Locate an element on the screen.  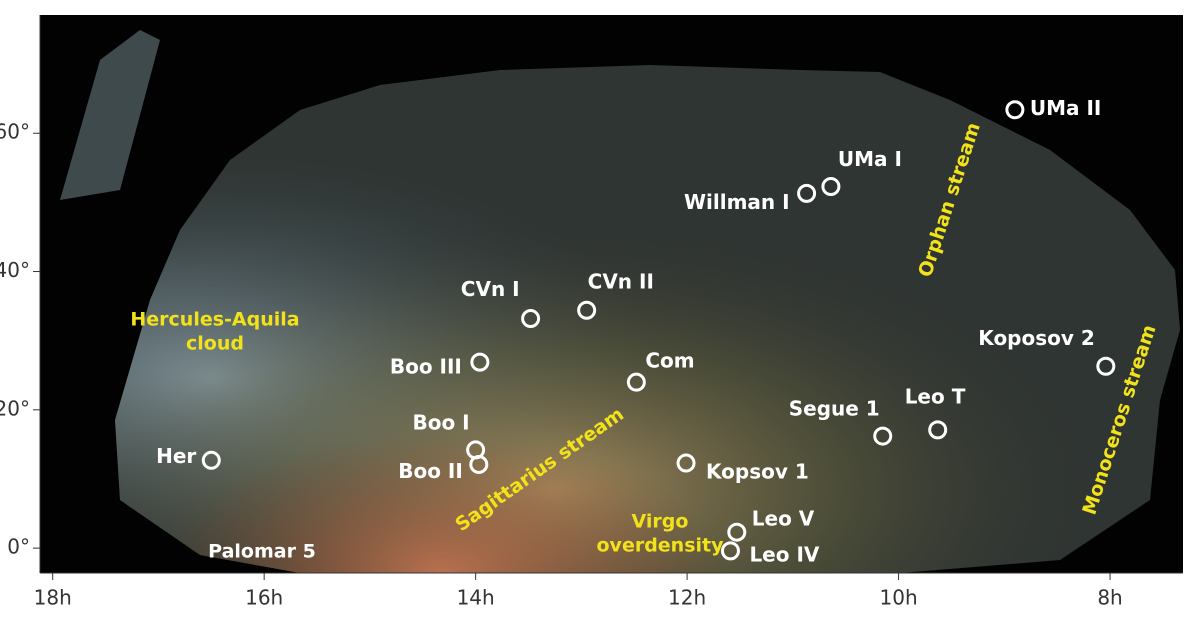
object-label: UMa II is located at coordinates (1065, 108).